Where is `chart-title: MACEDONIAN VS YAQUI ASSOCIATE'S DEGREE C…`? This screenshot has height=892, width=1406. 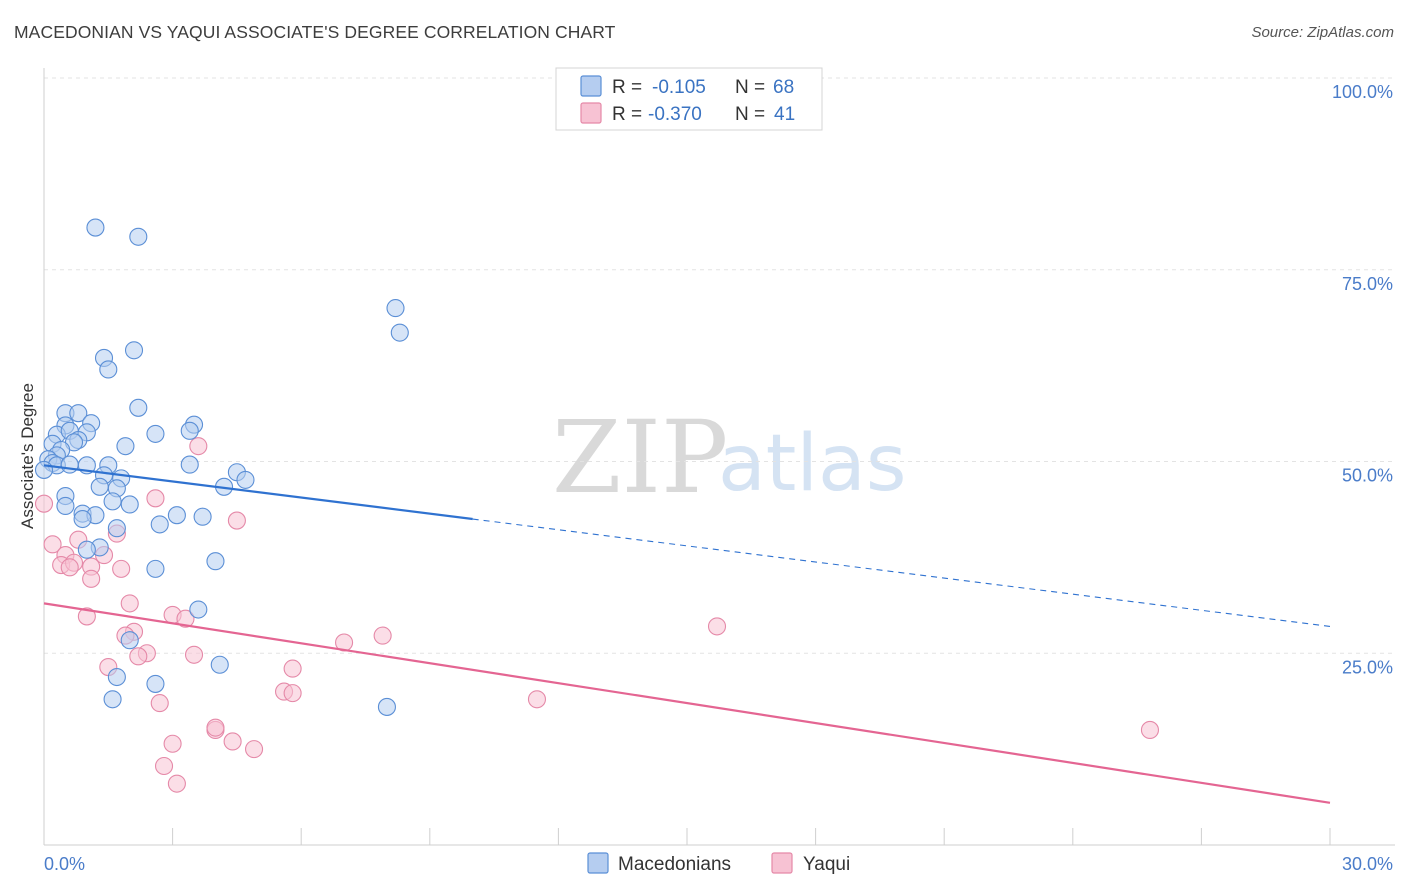 chart-title: MACEDONIAN VS YAQUI ASSOCIATE'S DEGREE C… is located at coordinates (315, 32).